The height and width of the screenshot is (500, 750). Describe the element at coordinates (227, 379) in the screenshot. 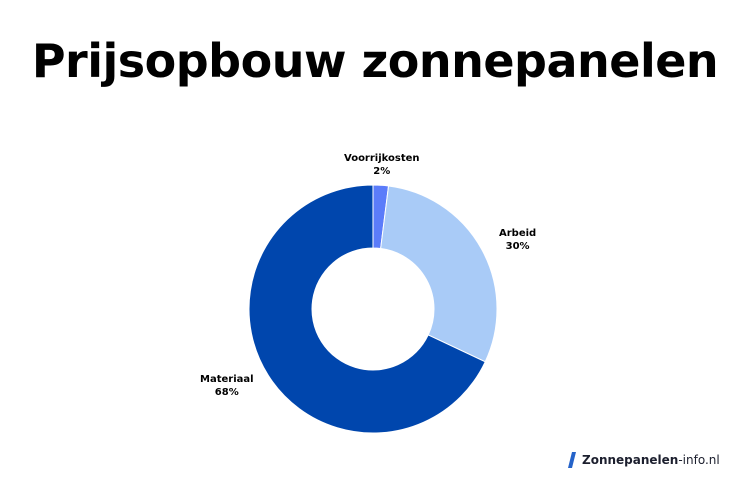

I see `slice-label-name: Materiaal` at that location.